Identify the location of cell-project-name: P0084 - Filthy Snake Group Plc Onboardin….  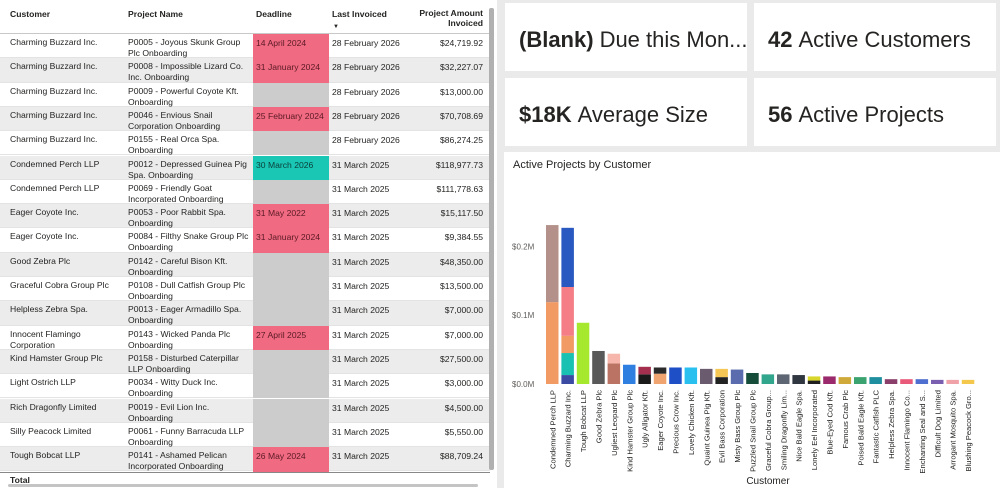
(188, 242).